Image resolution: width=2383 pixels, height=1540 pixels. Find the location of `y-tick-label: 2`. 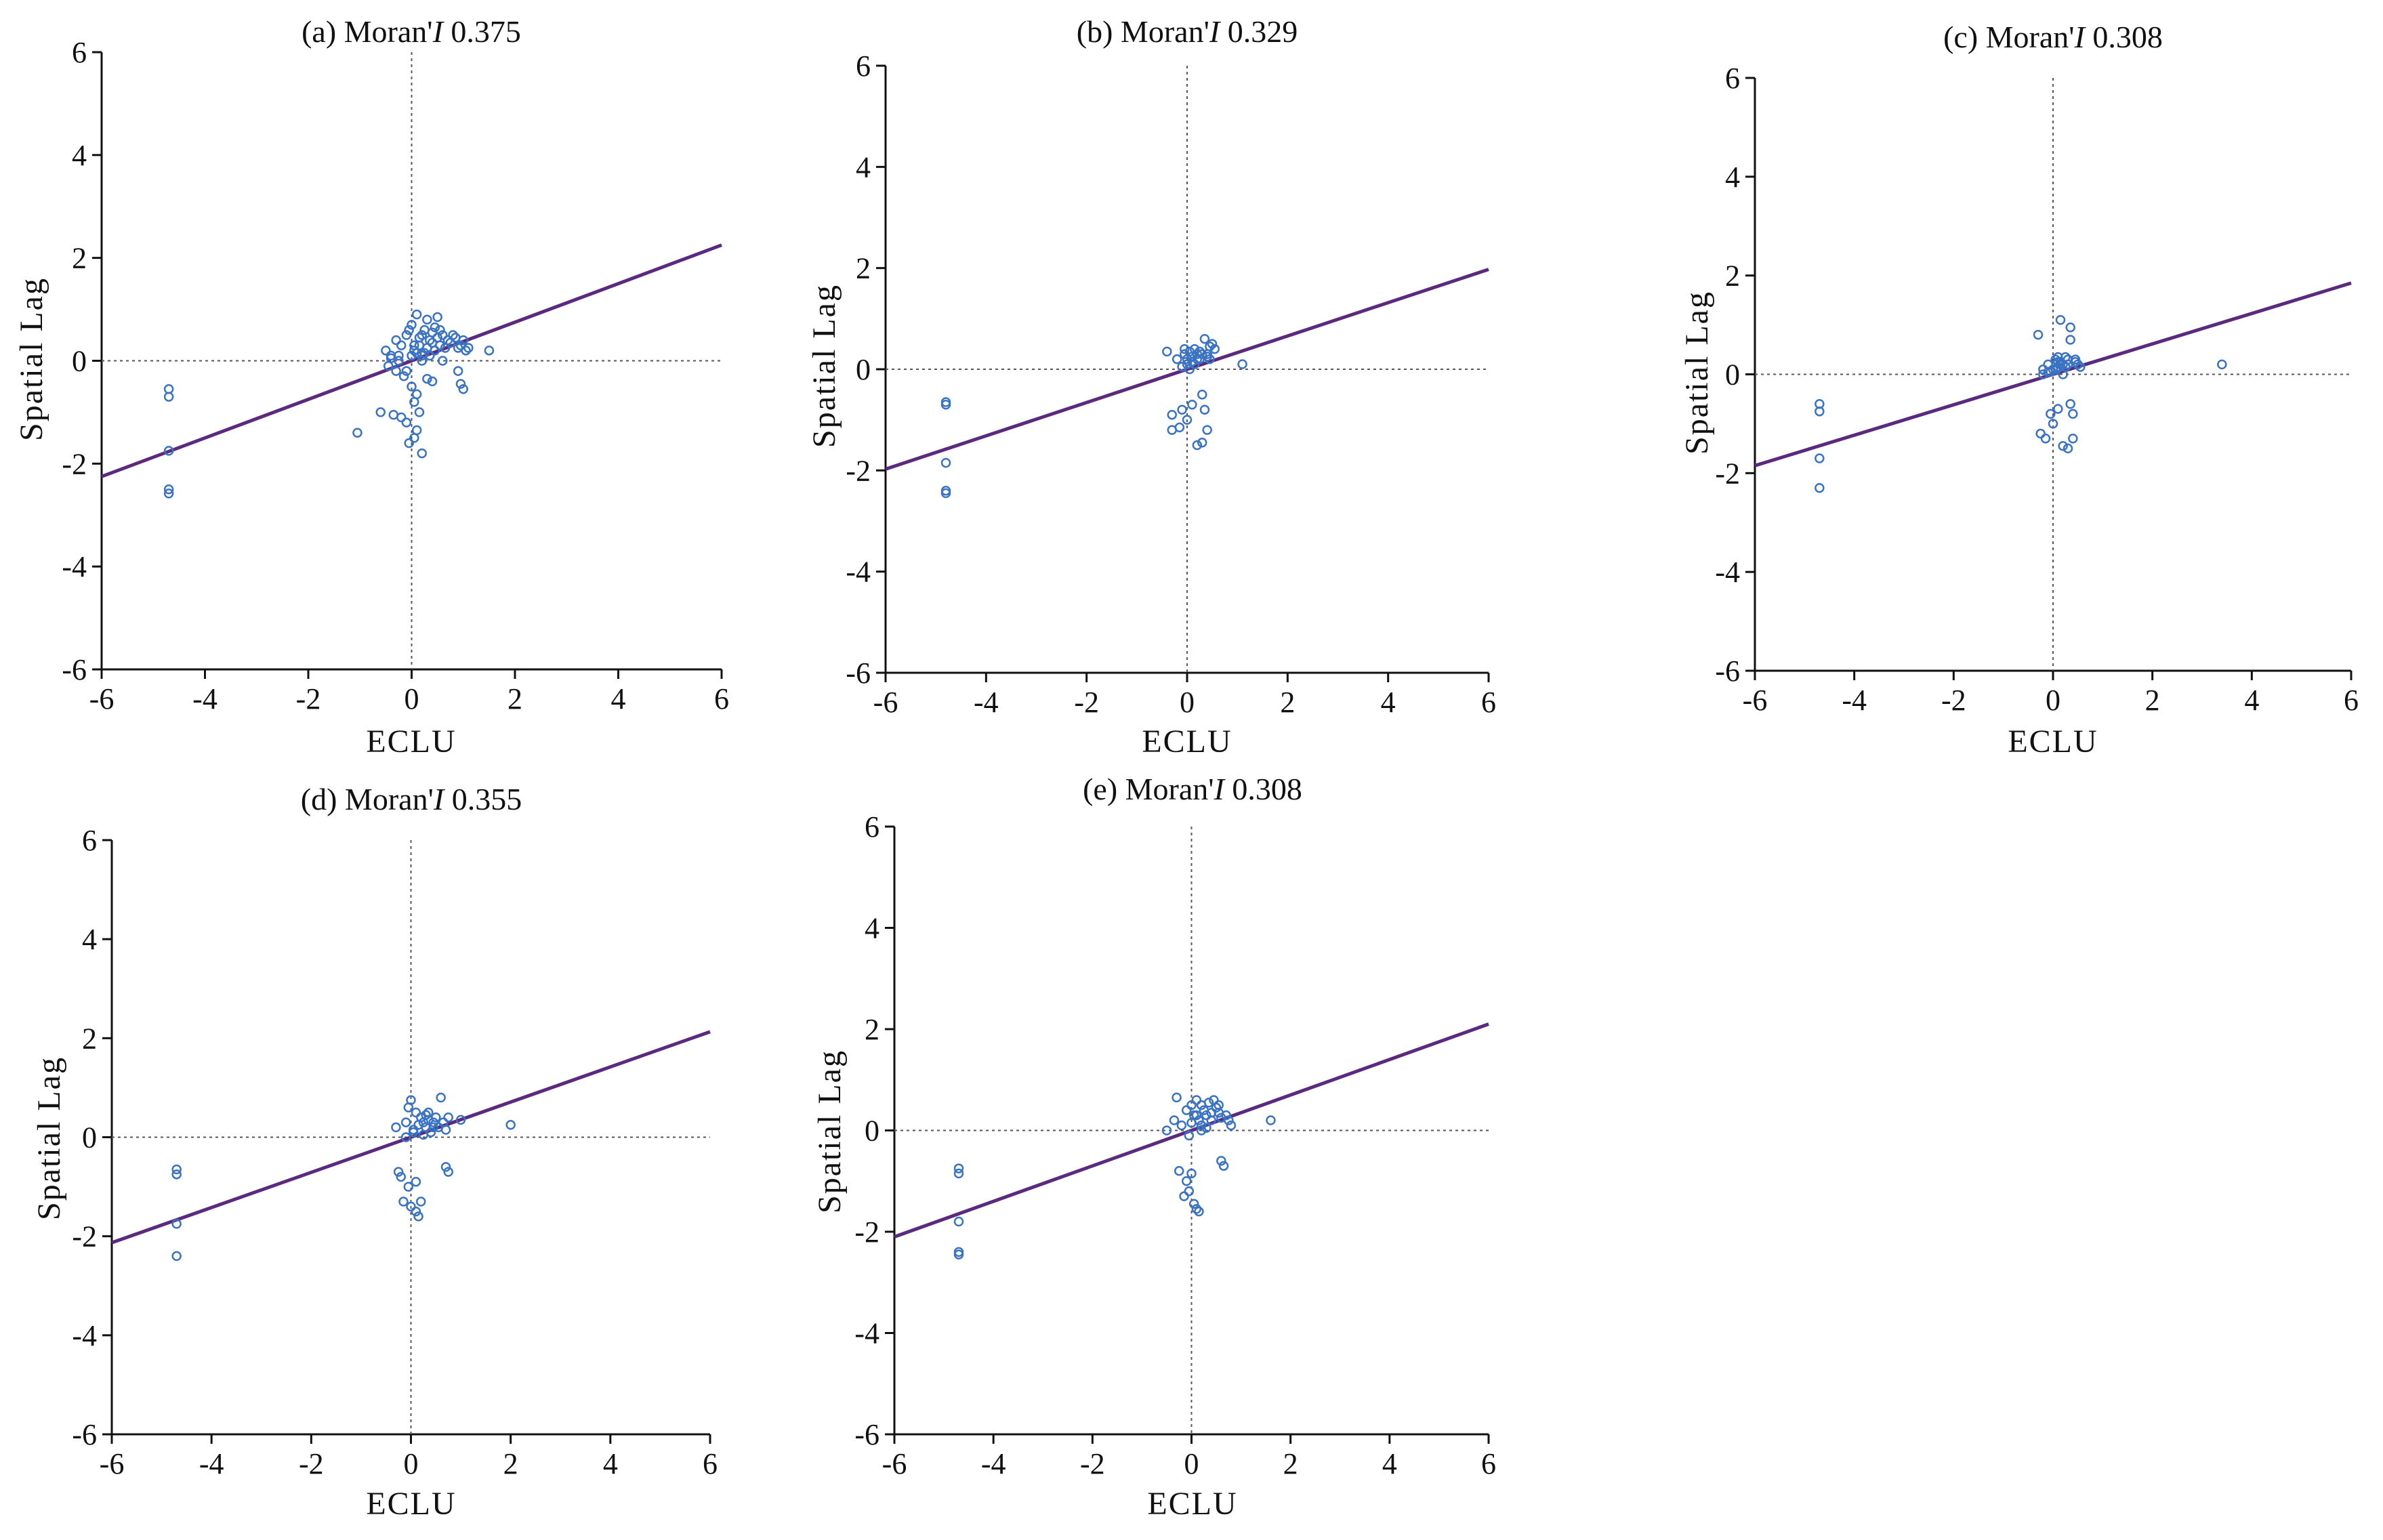

y-tick-label: 2 is located at coordinates (79, 258).